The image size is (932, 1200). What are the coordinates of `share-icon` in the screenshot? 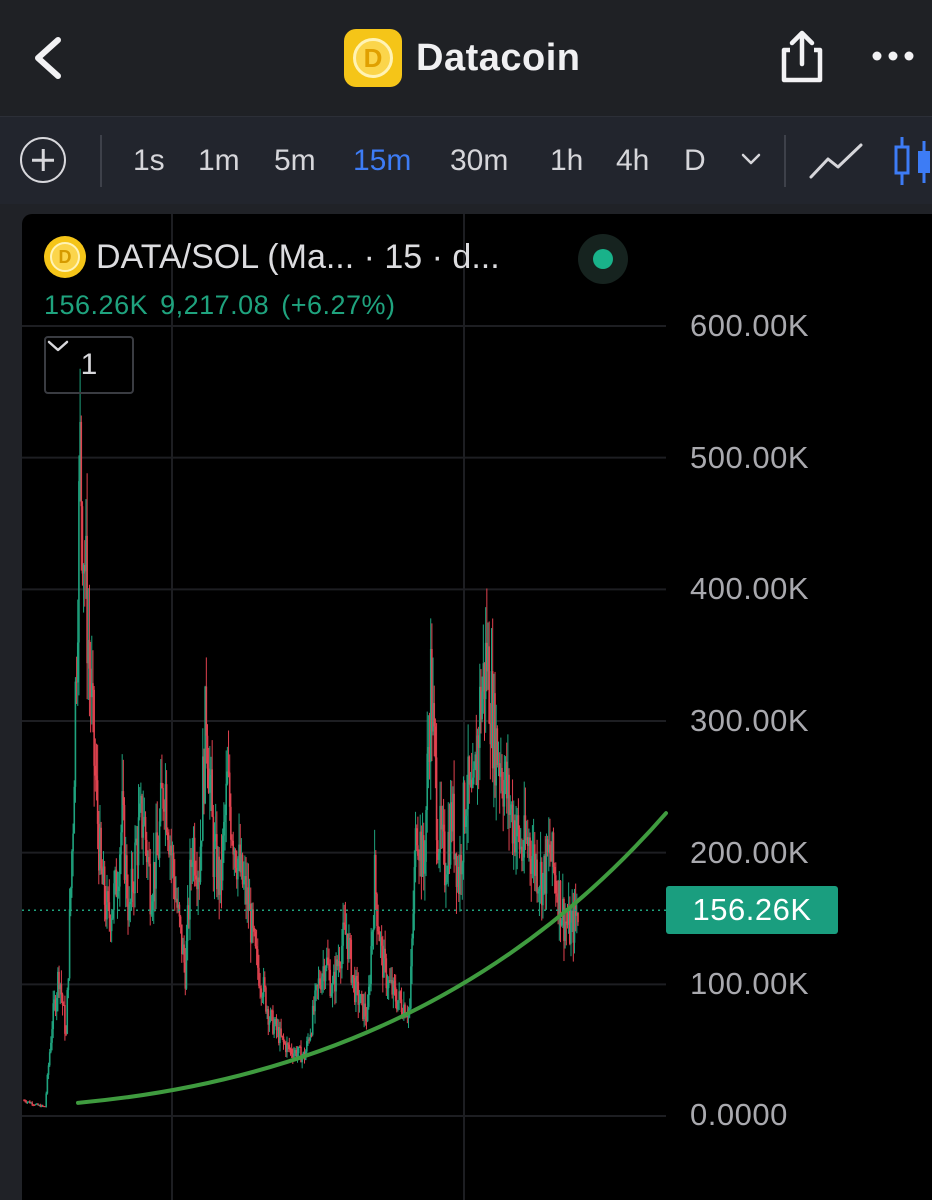 It's located at (802, 57).